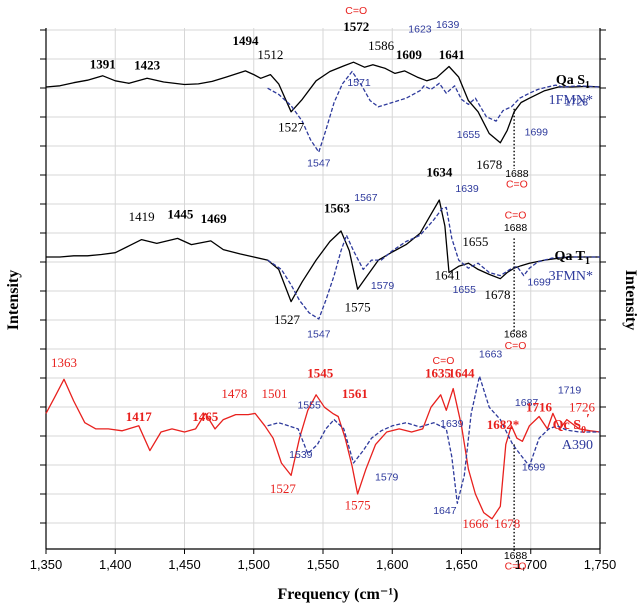 The image size is (638, 608). Describe the element at coordinates (462, 372) in the screenshot. I see `peak-label: 1644` at that location.